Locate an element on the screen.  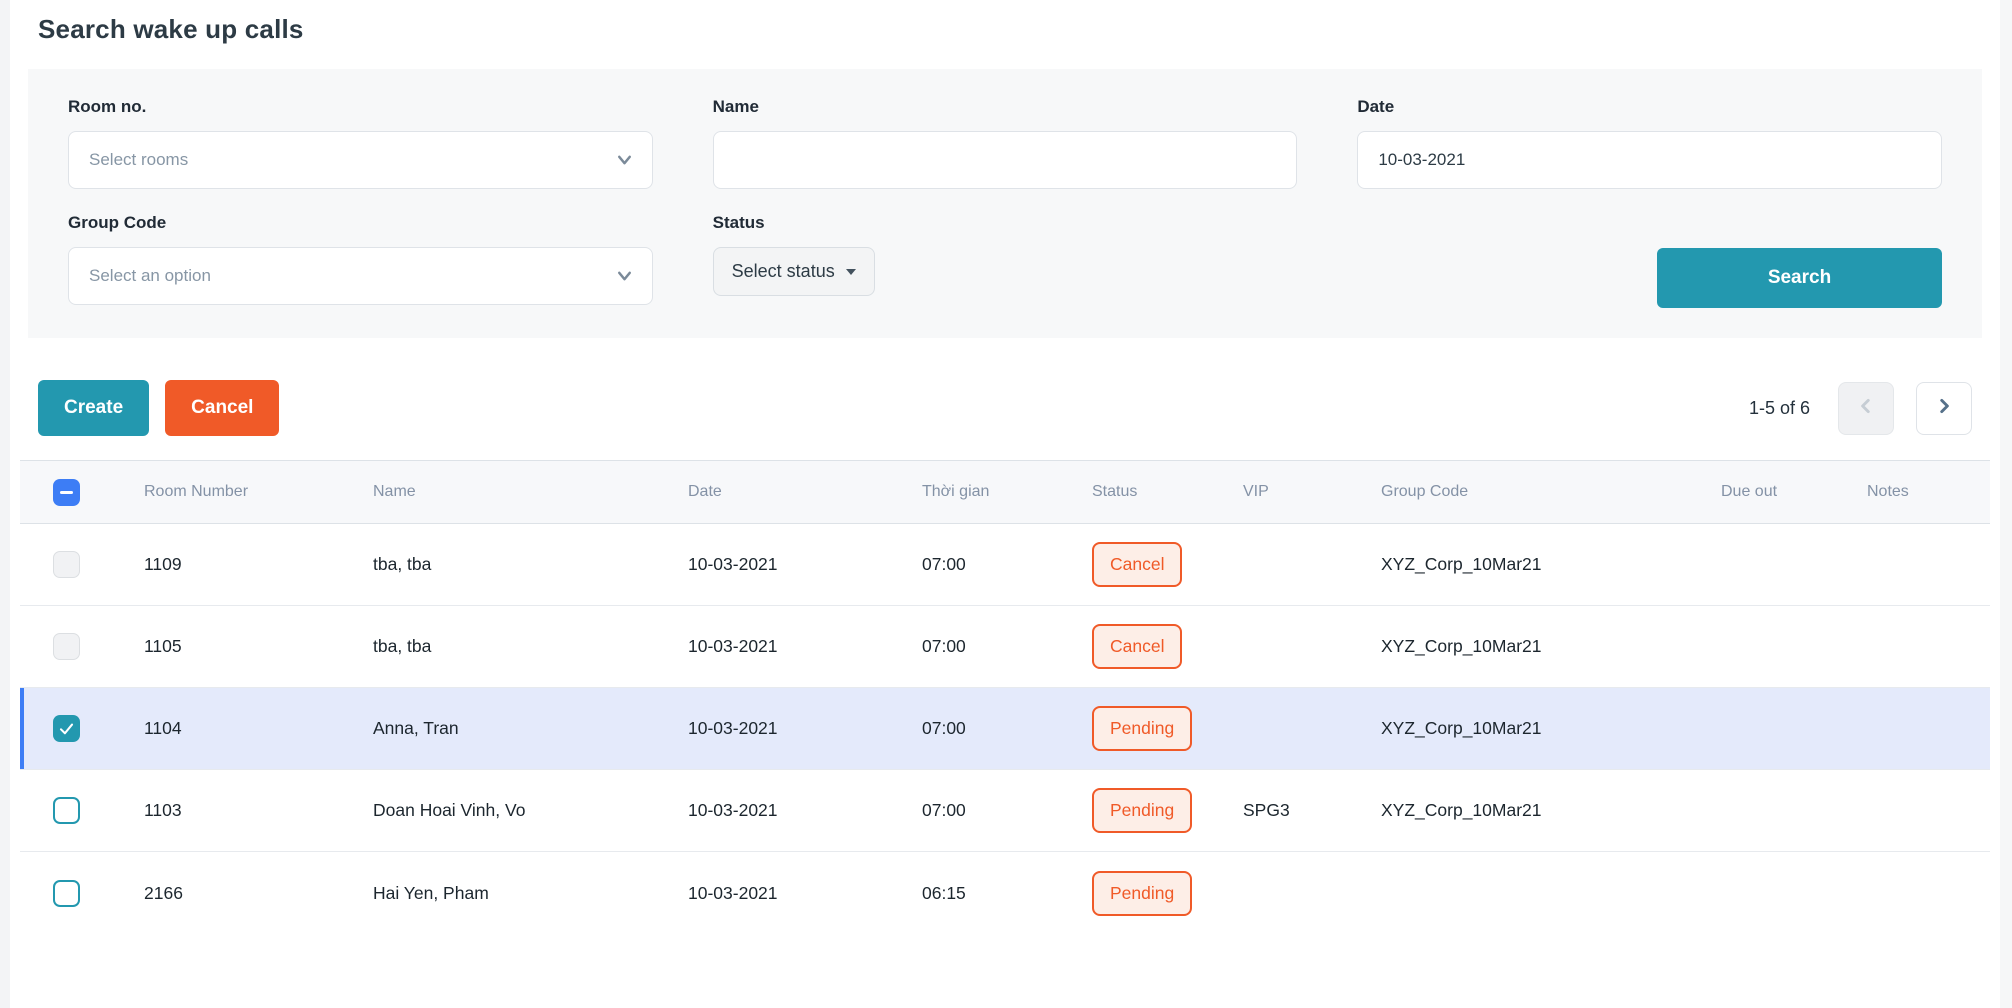
search-button: Search is located at coordinates (1799, 278).